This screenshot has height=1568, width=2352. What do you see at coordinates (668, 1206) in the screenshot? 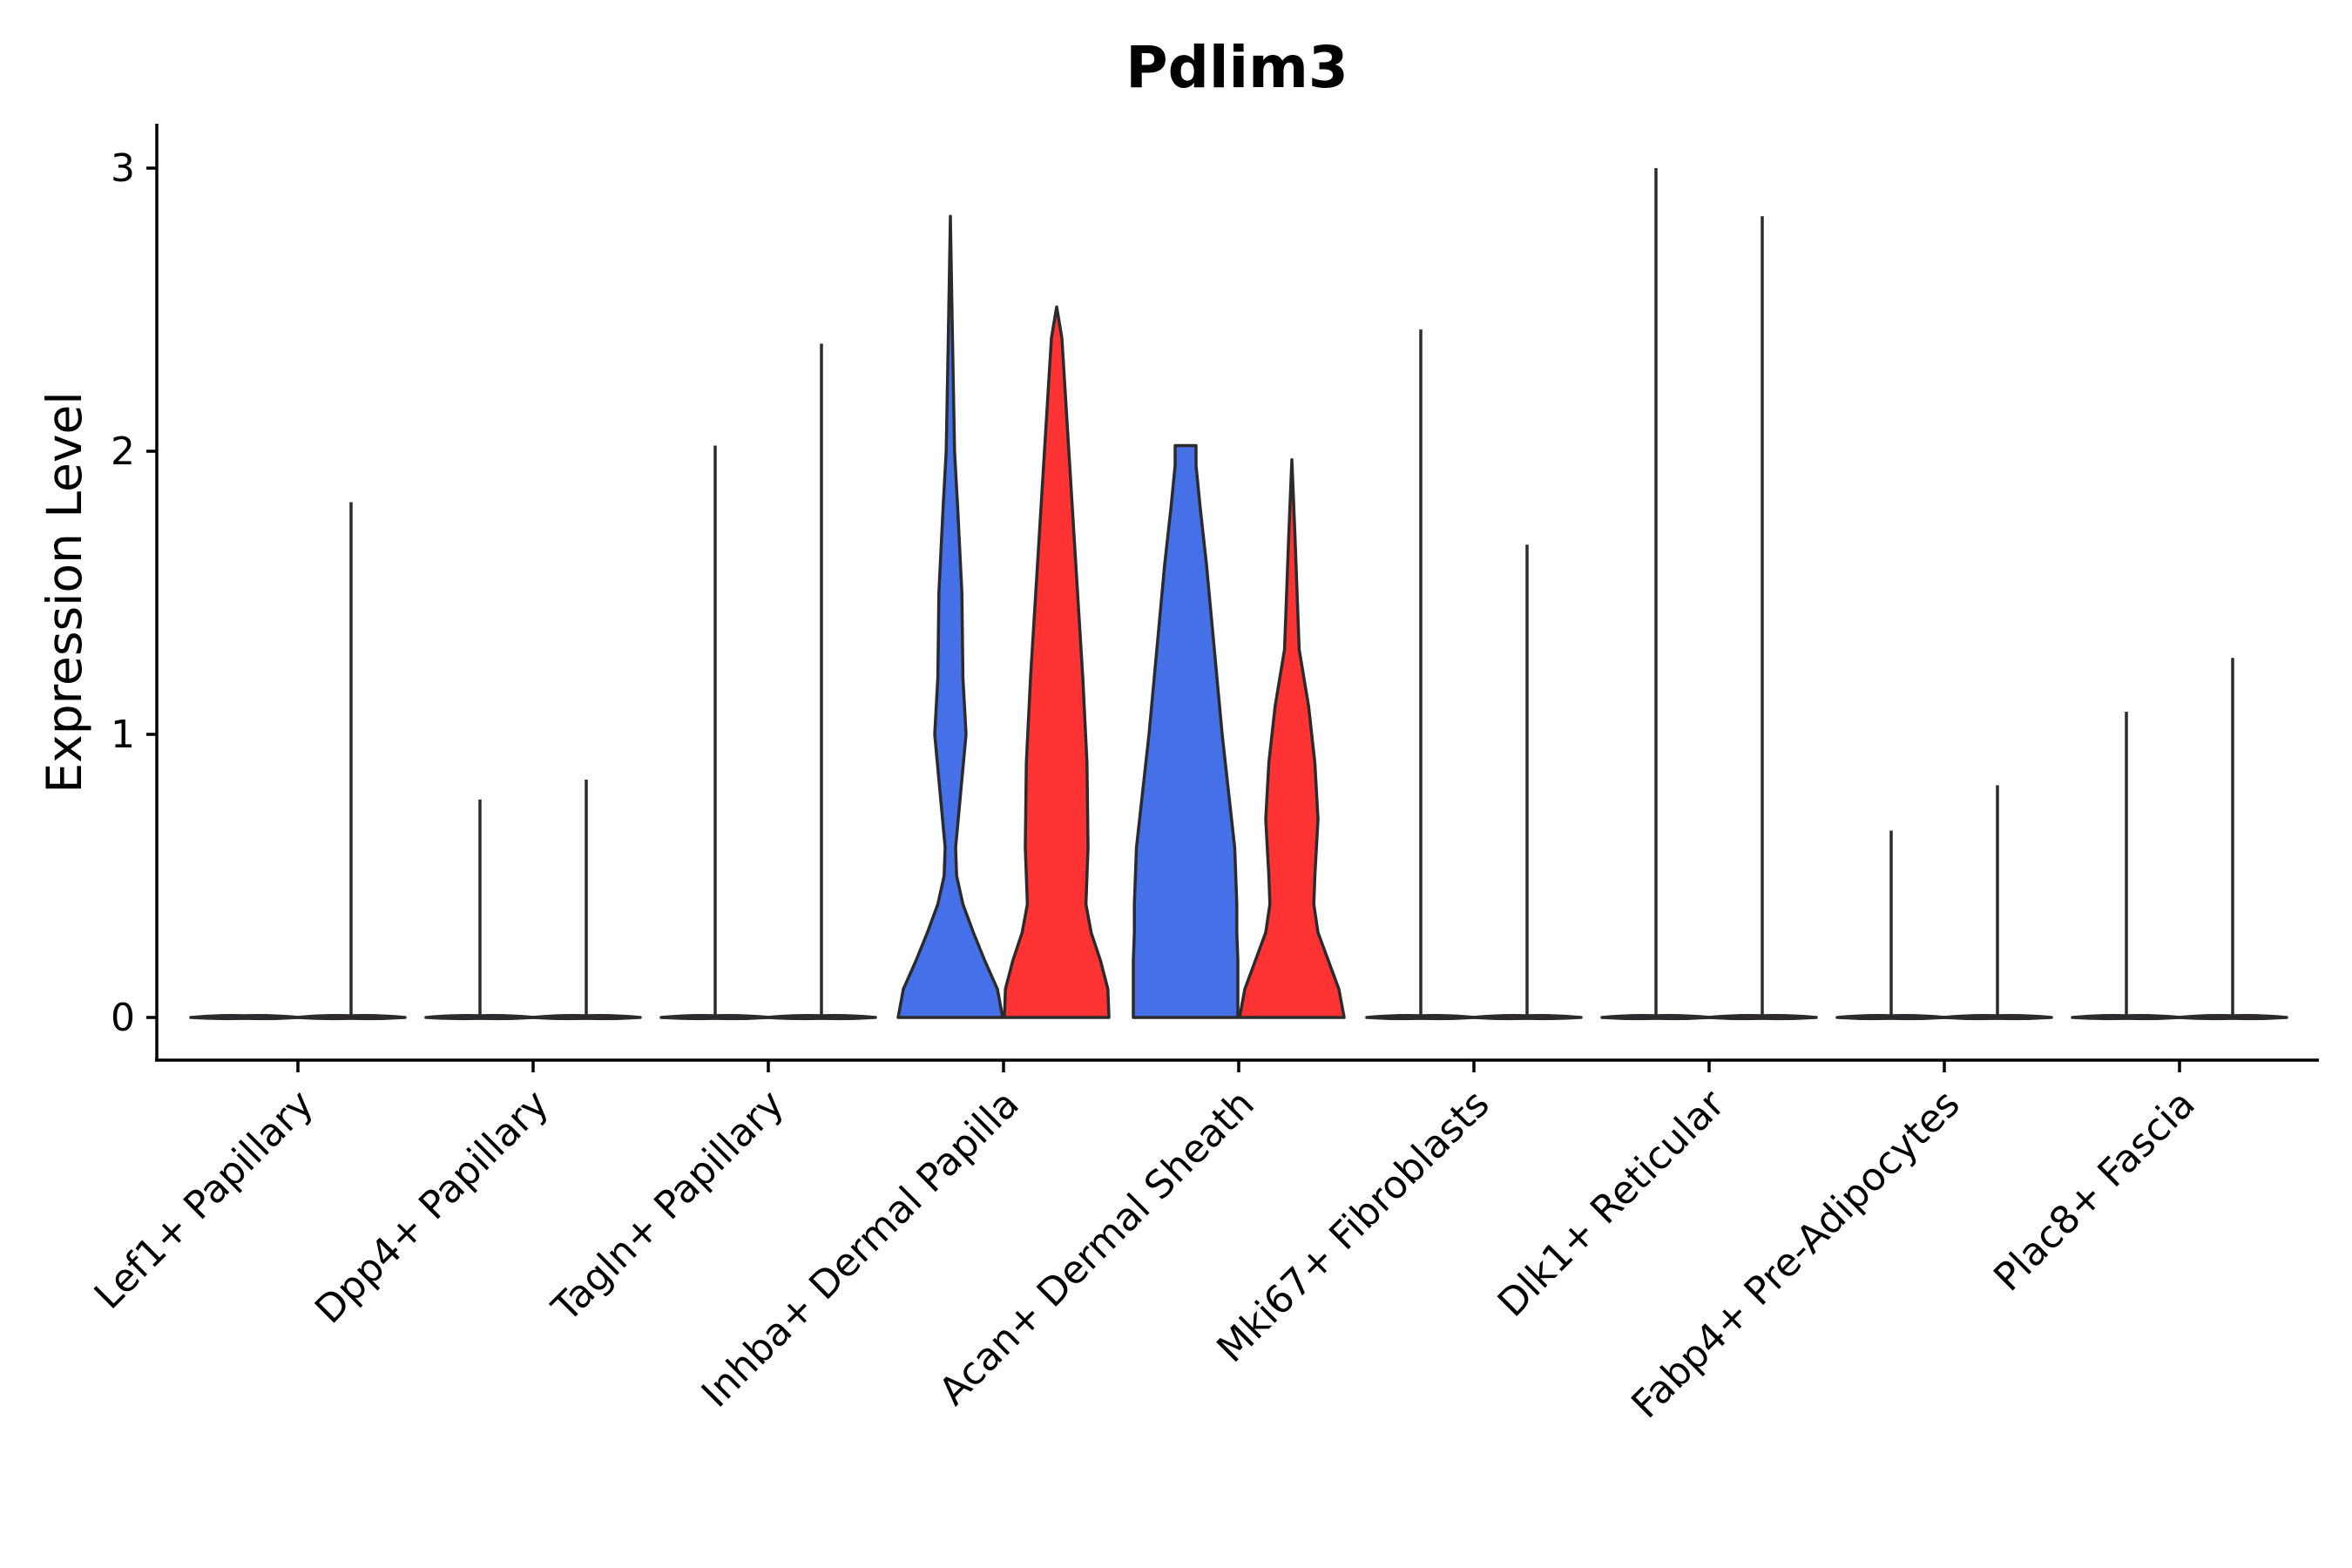
I see `x-tick-label: Tagln+ Papillary` at bounding box center [668, 1206].